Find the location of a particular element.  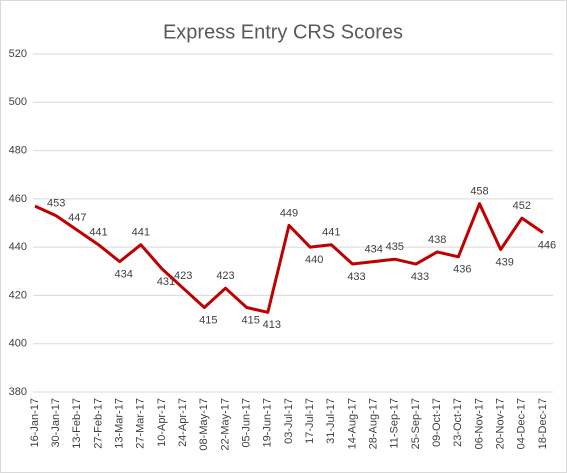

data-label: 438 is located at coordinates (437, 240).